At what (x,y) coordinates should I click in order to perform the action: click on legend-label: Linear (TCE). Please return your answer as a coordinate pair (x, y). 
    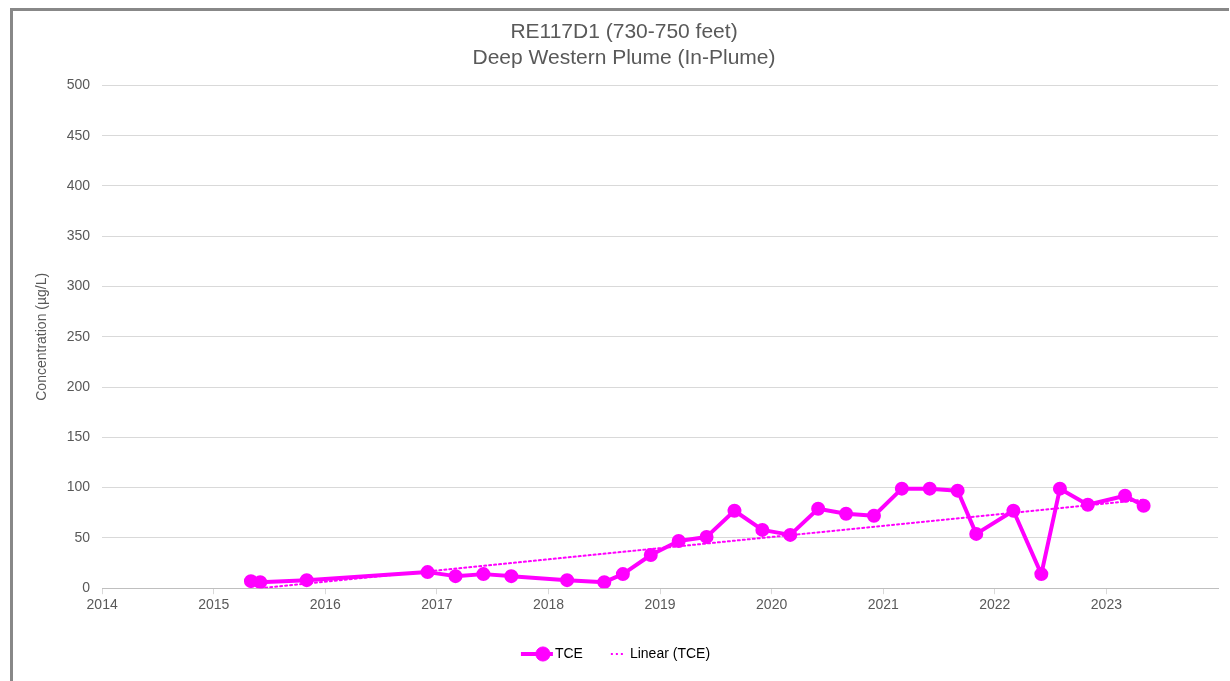
    Looking at the image, I should click on (670, 652).